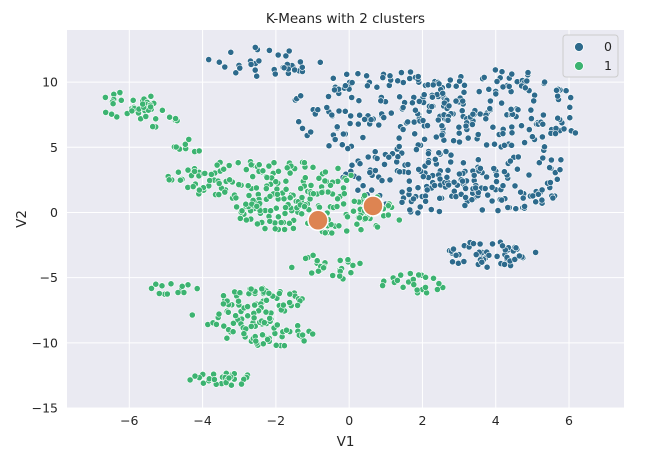 Image resolution: width=646 pixels, height=469 pixels. What do you see at coordinates (129, 420) in the screenshot?
I see `x-tick-label: −6` at bounding box center [129, 420].